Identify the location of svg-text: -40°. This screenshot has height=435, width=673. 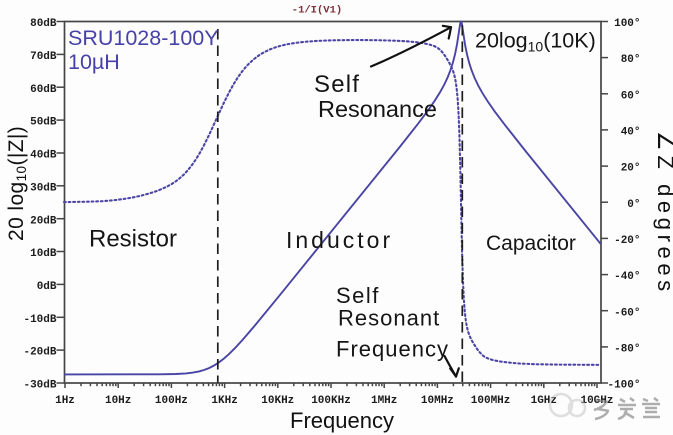
(627, 277).